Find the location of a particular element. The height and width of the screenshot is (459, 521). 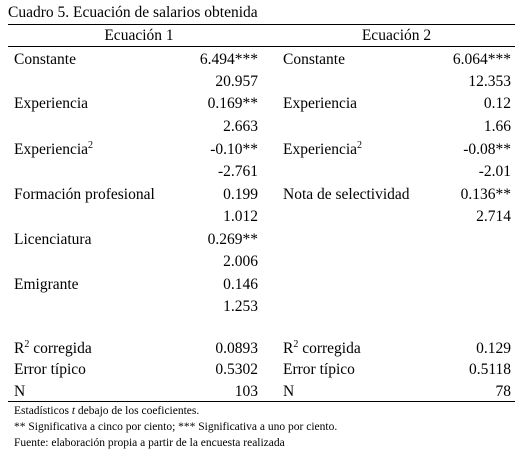

column-header: Ecuación 1 is located at coordinates (139, 35).